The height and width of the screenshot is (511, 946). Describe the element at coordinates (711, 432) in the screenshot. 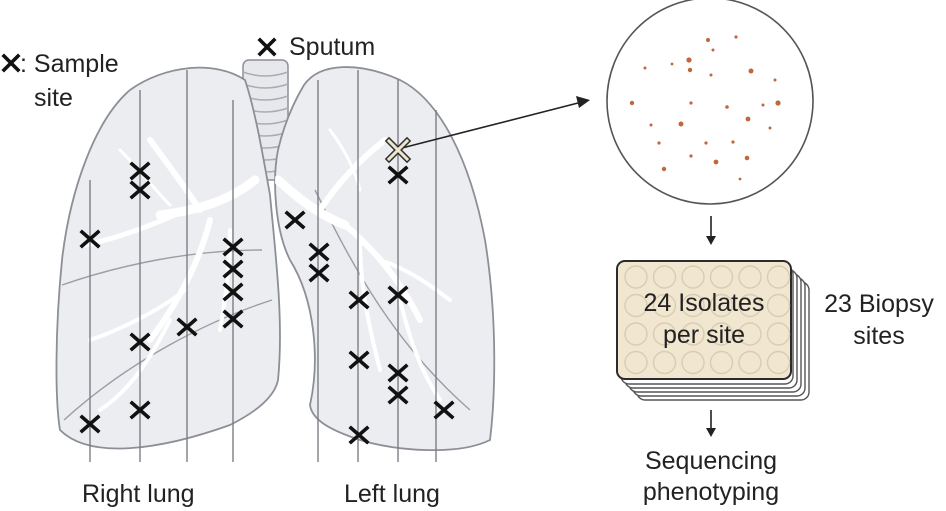

I see `arrow-isolates-to-sequencing-head` at that location.